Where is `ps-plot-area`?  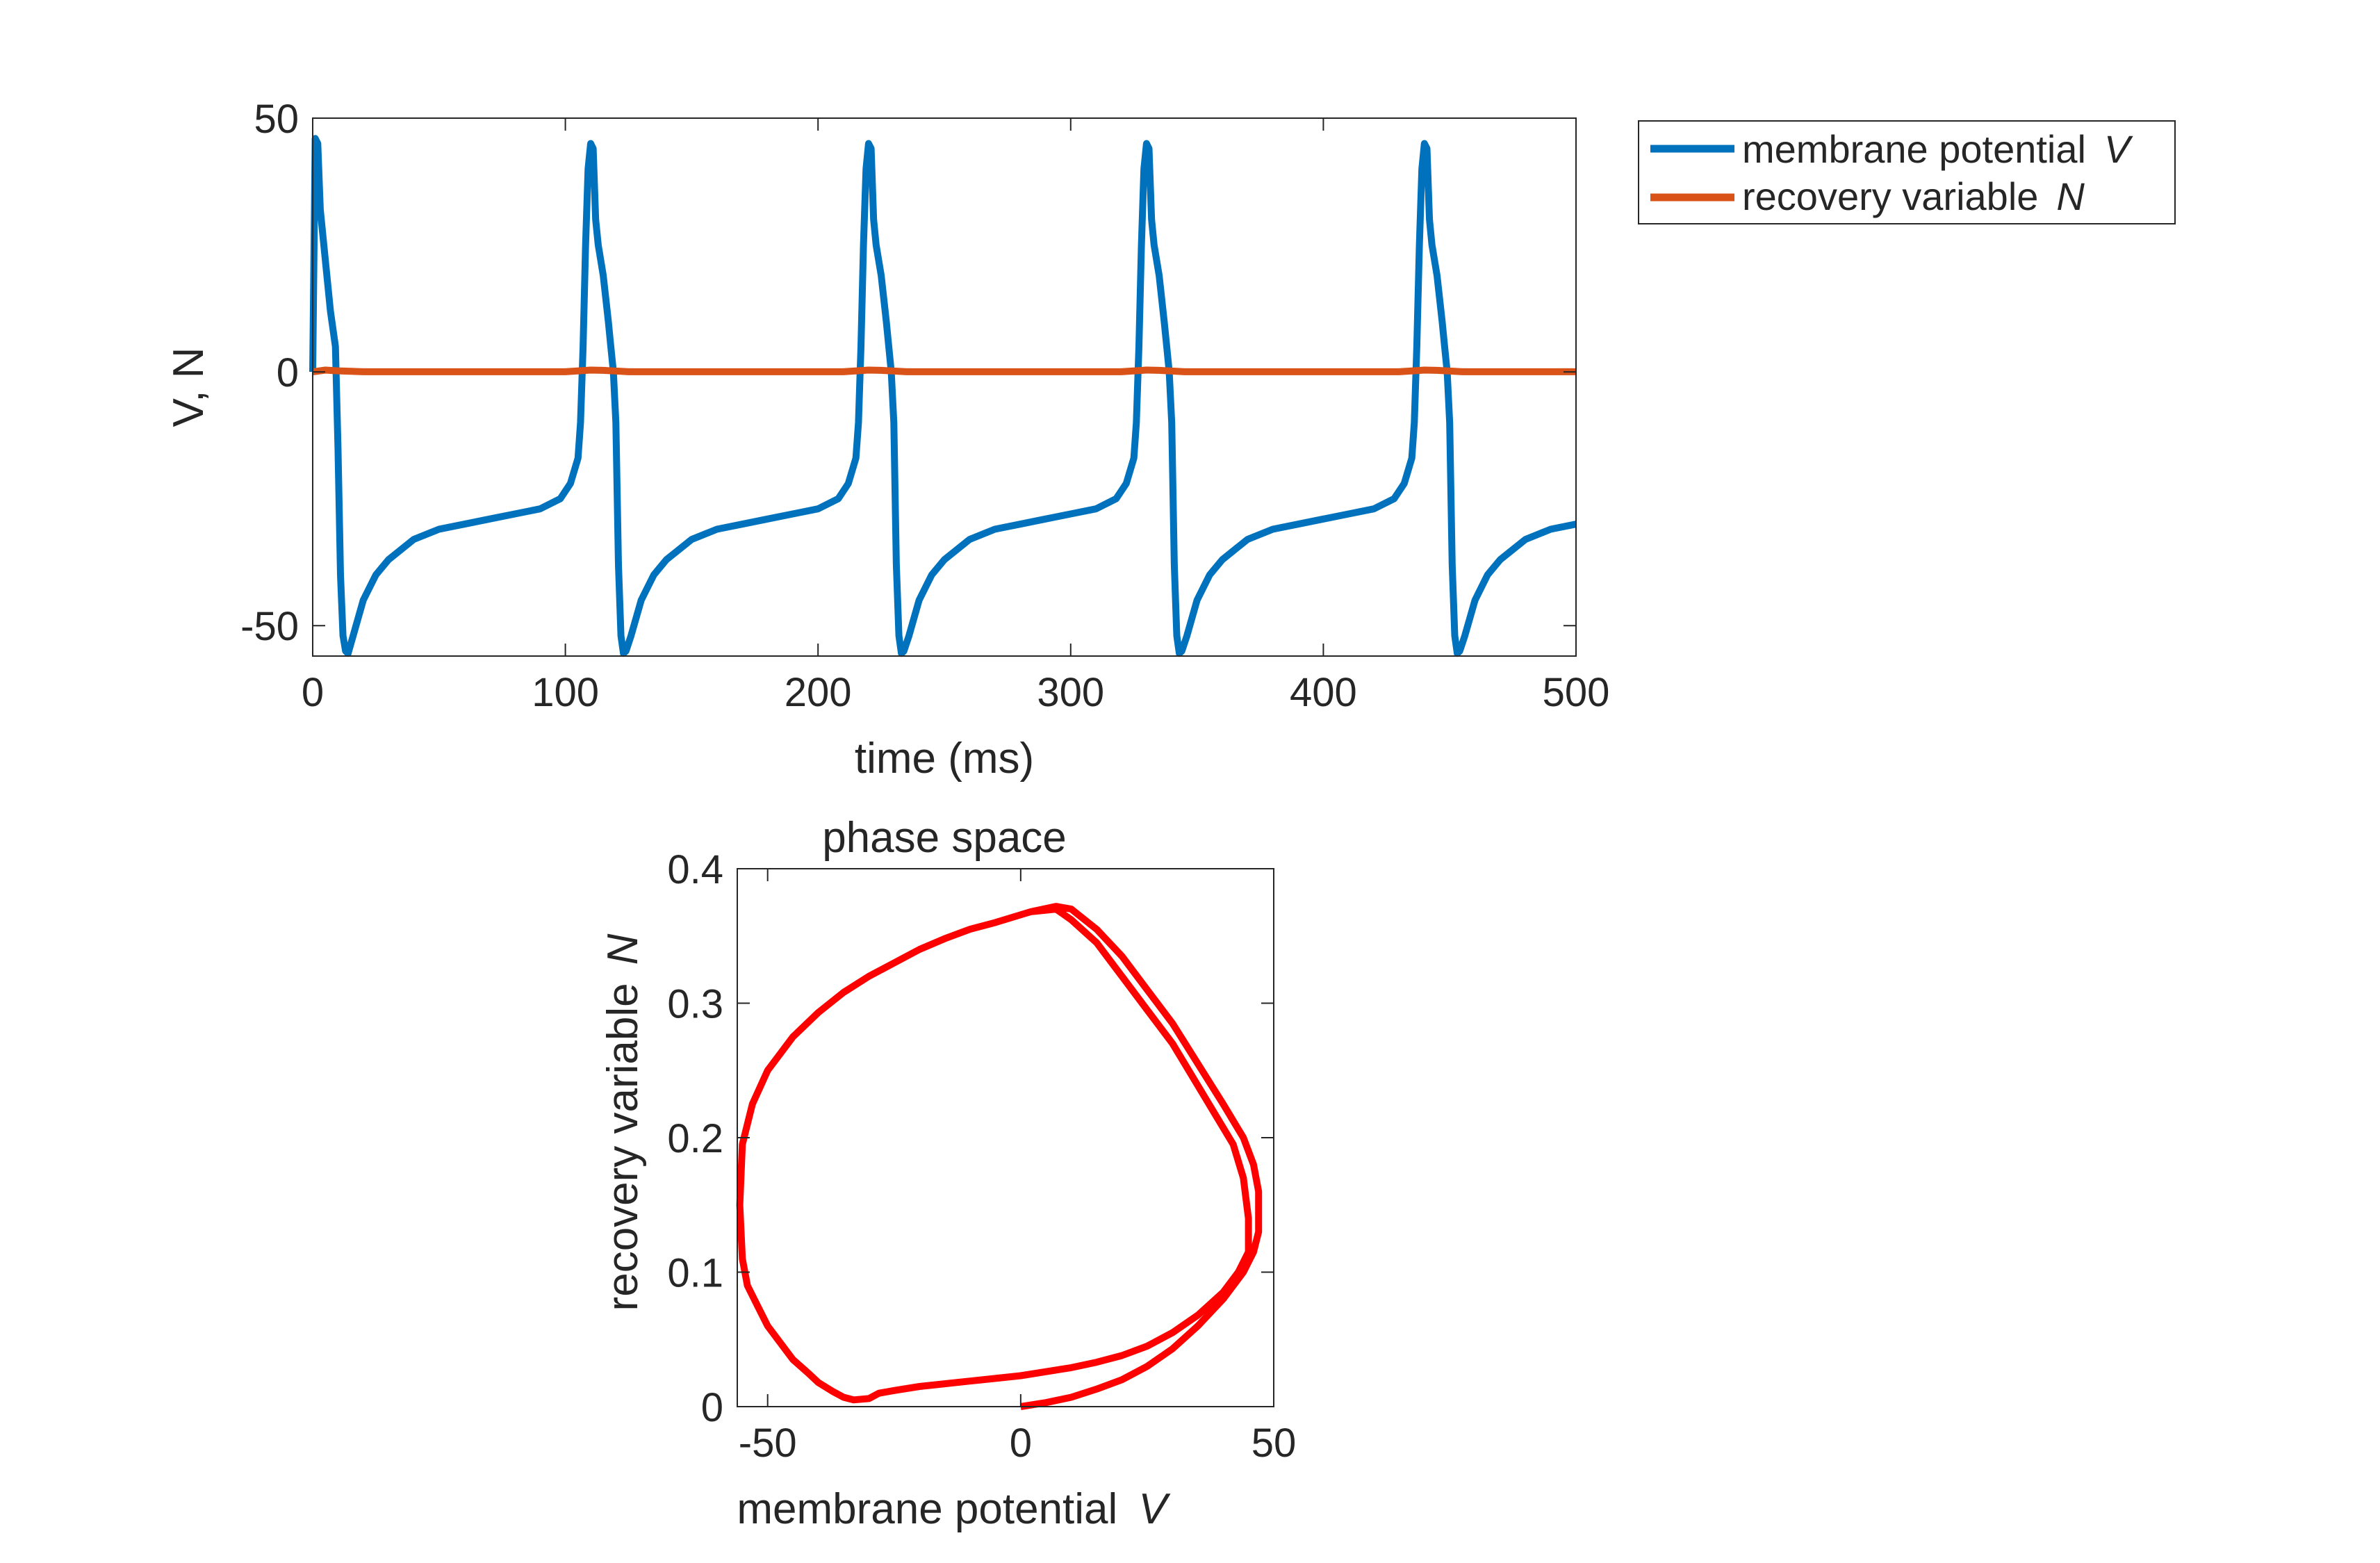
ps-plot-area is located at coordinates (1005, 1138).